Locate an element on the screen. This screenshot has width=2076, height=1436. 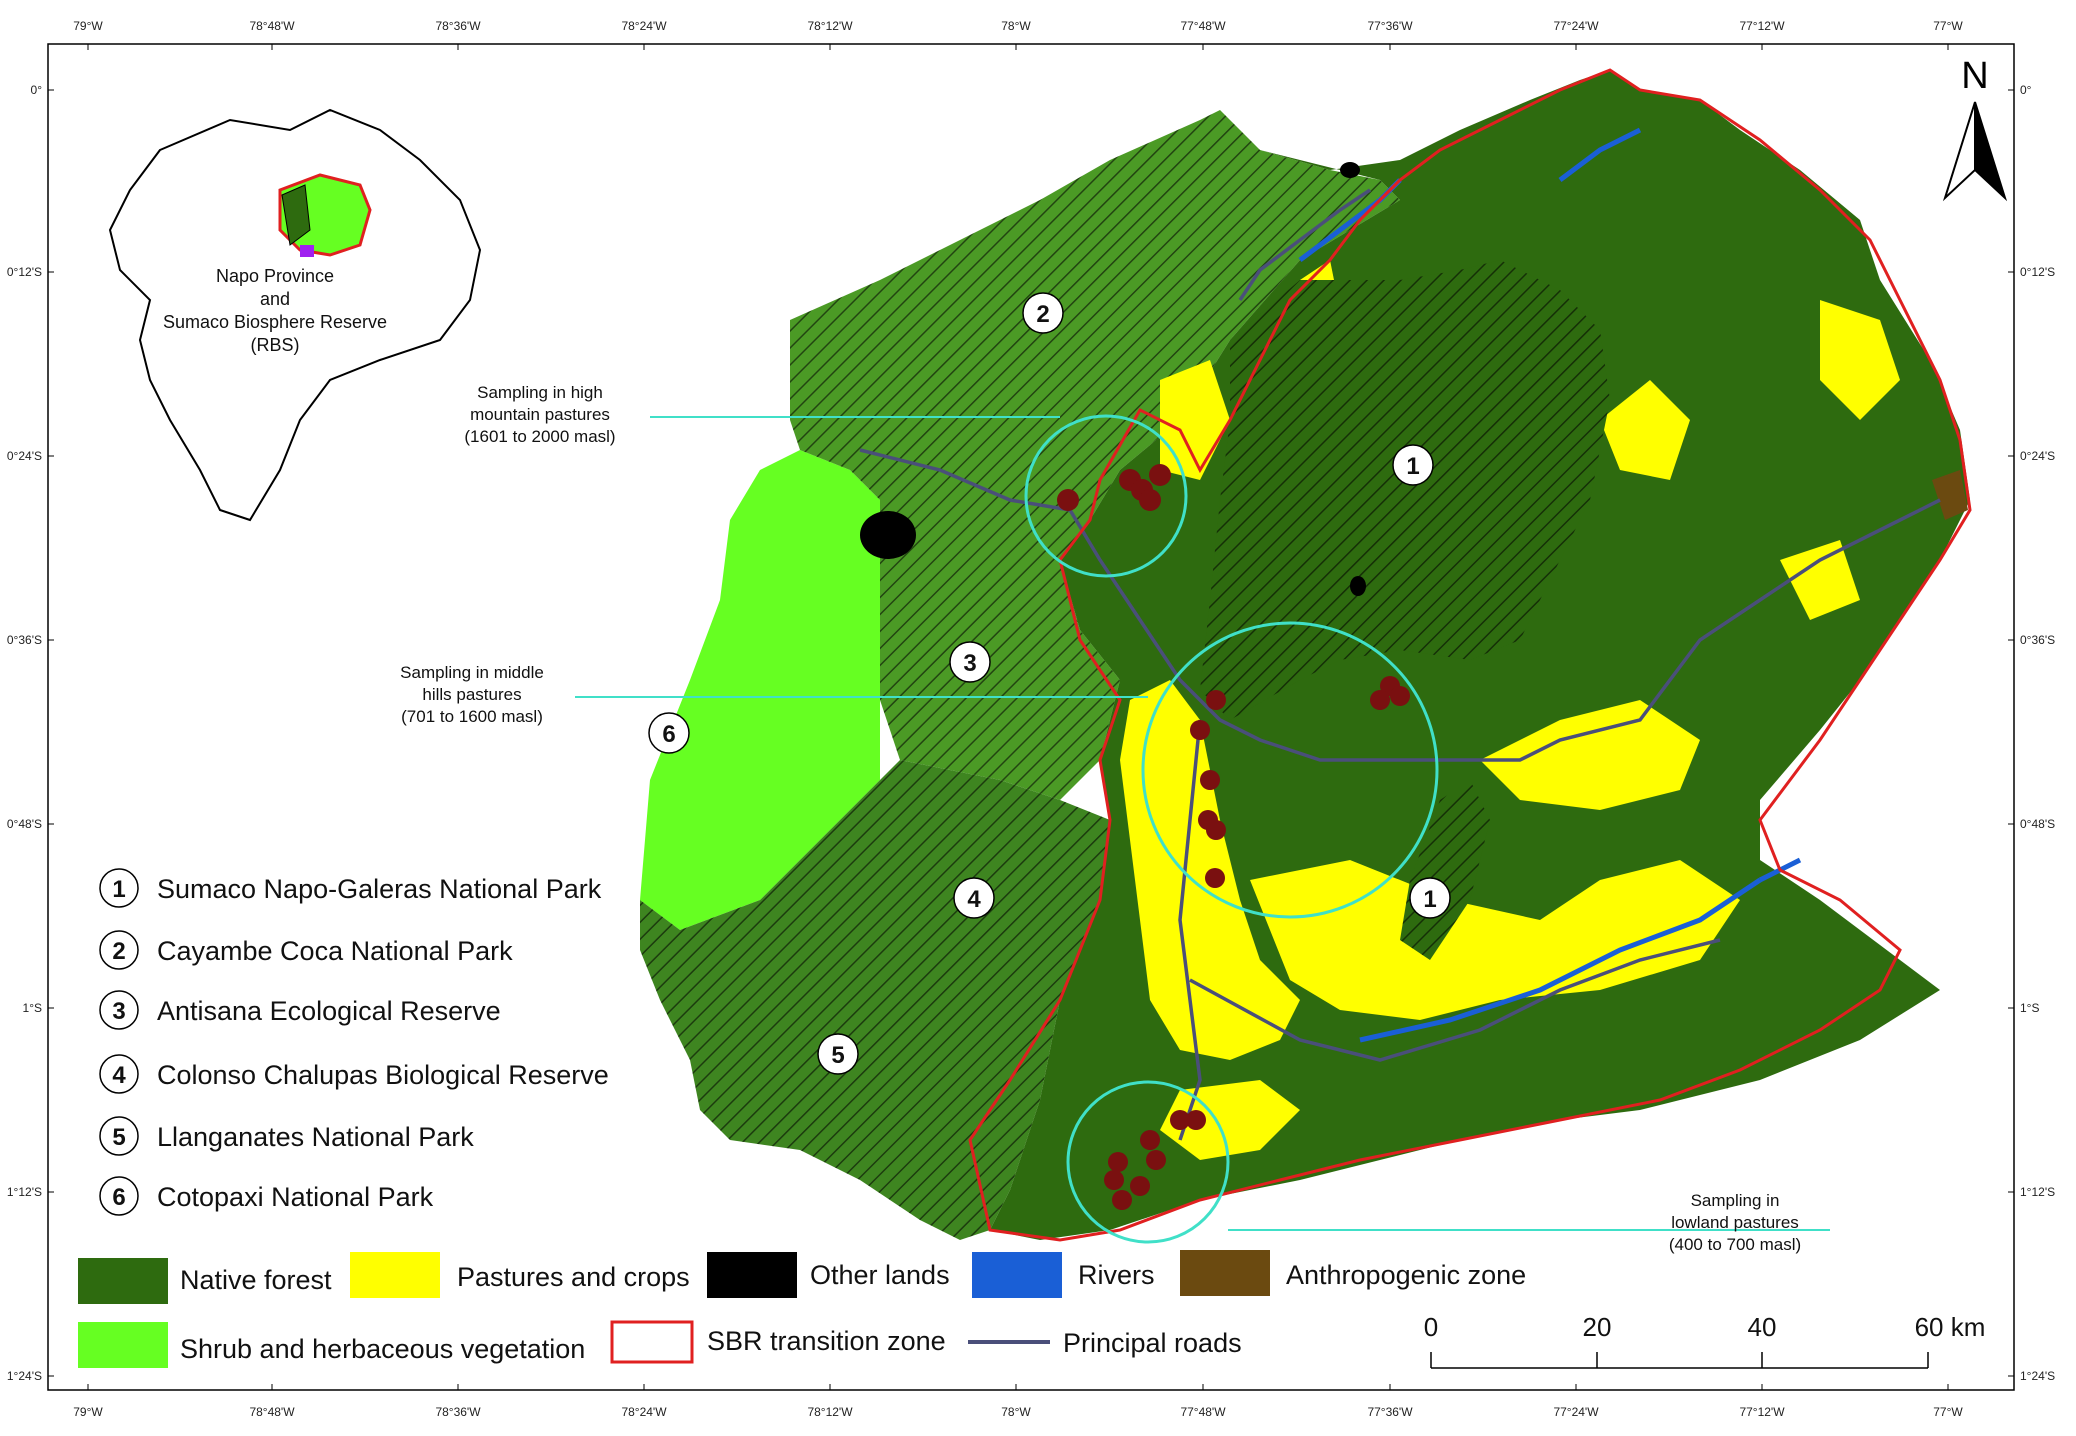
legend-swatch-sbr is located at coordinates (652, 1342).